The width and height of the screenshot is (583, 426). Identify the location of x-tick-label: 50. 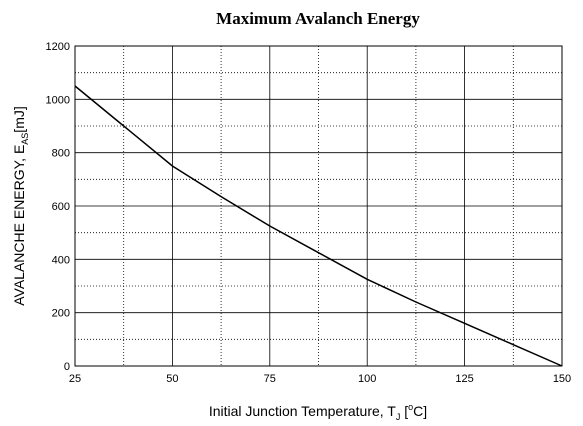
(172, 379).